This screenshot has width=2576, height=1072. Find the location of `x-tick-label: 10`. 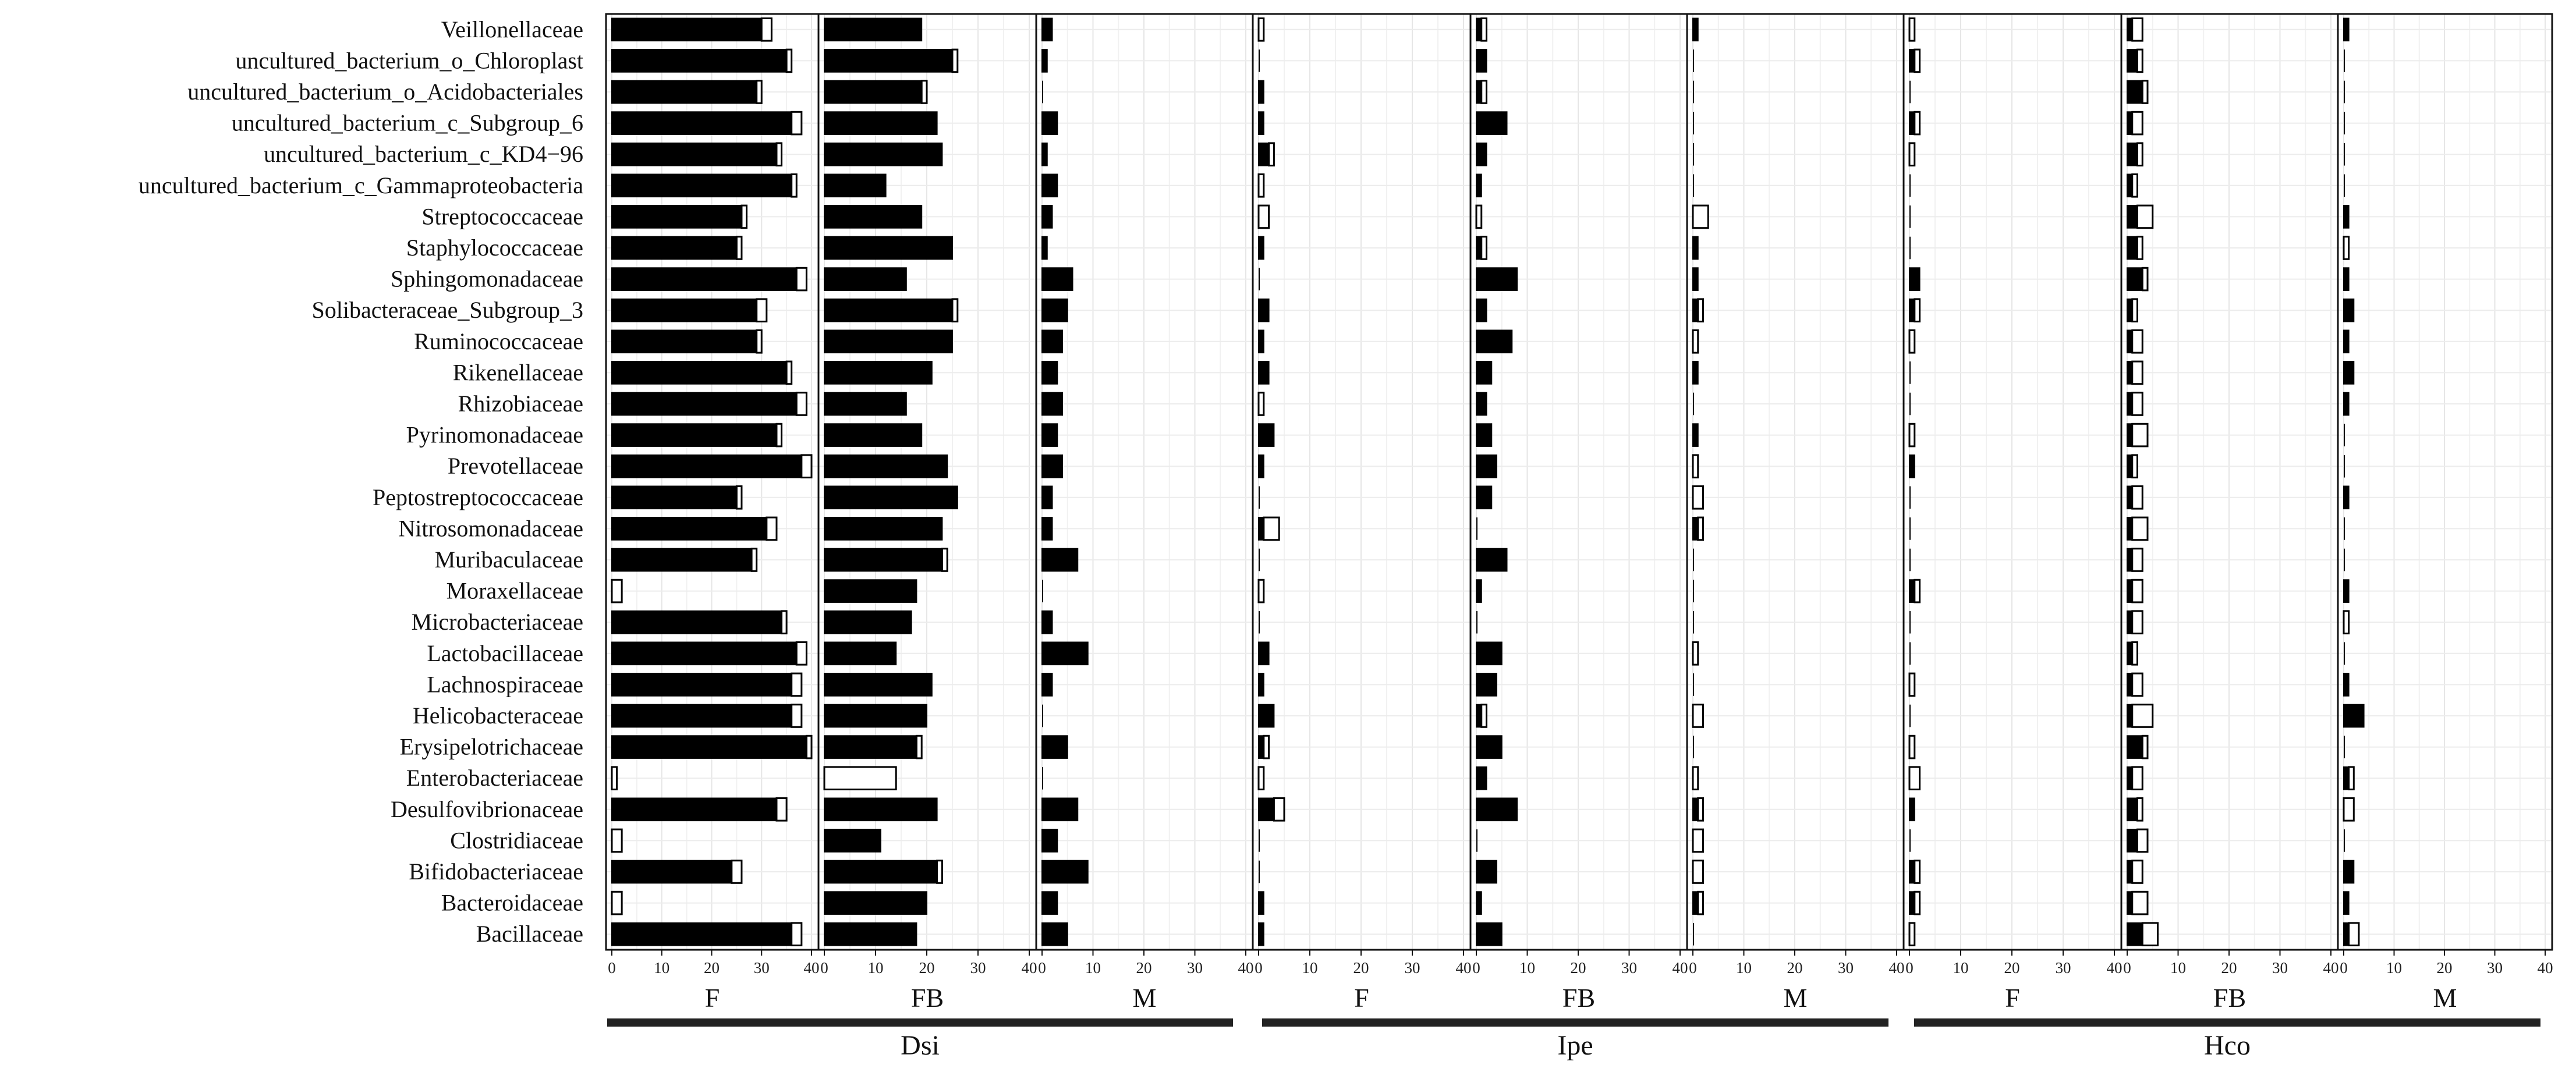

x-tick-label: 10 is located at coordinates (1093, 968).